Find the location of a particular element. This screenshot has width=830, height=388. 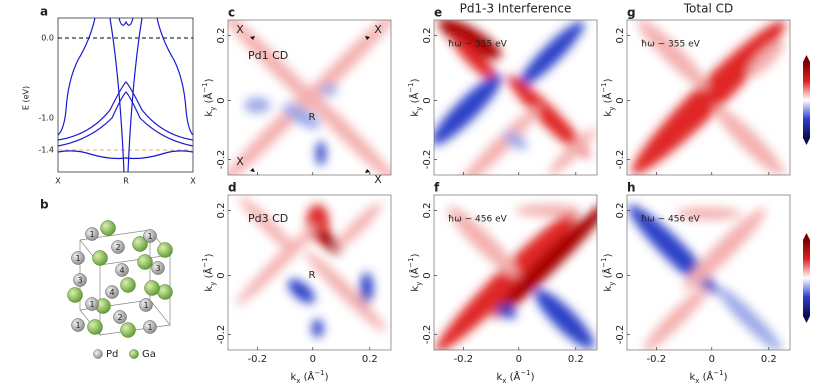

column-title: Total CD is located at coordinates (708, 9).